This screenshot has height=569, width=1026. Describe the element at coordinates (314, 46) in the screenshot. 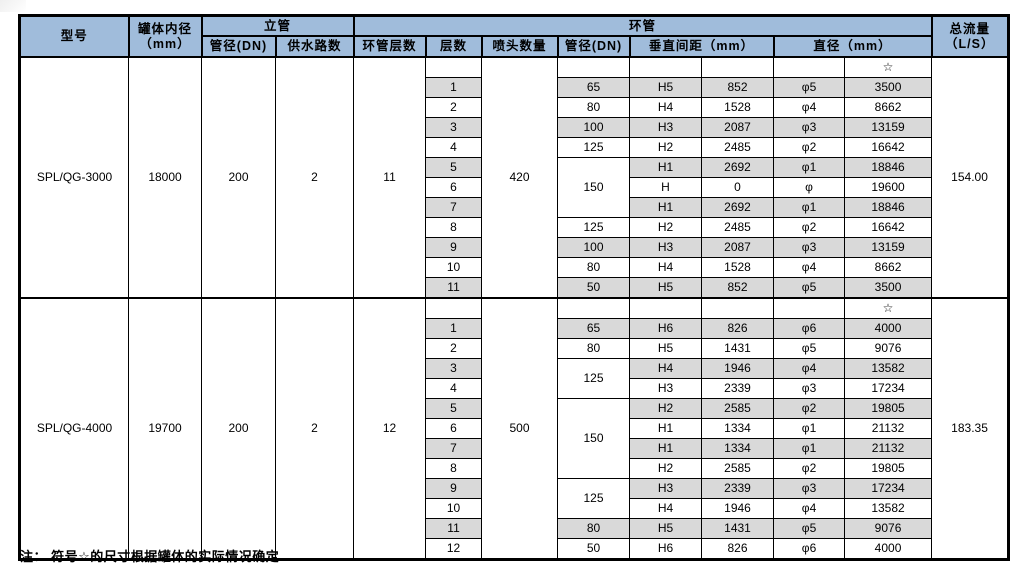

I see `header-water-routes: 供水路数` at that location.